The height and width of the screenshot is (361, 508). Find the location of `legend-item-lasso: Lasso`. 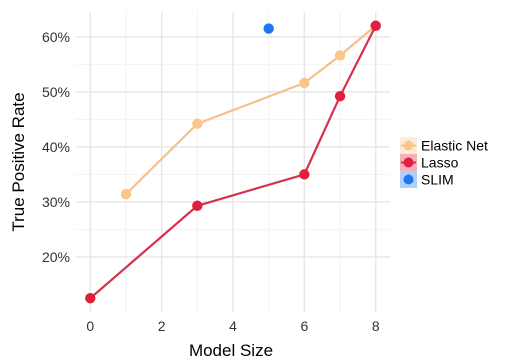

legend-item-lasso: Lasso is located at coordinates (429, 162).